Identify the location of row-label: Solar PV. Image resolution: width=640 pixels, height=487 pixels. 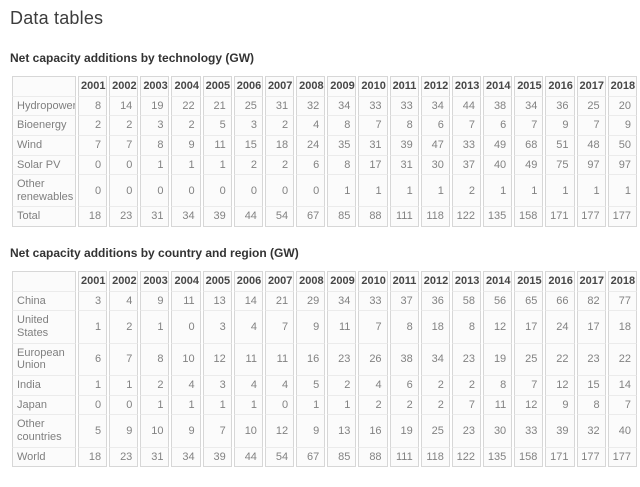
(44, 165).